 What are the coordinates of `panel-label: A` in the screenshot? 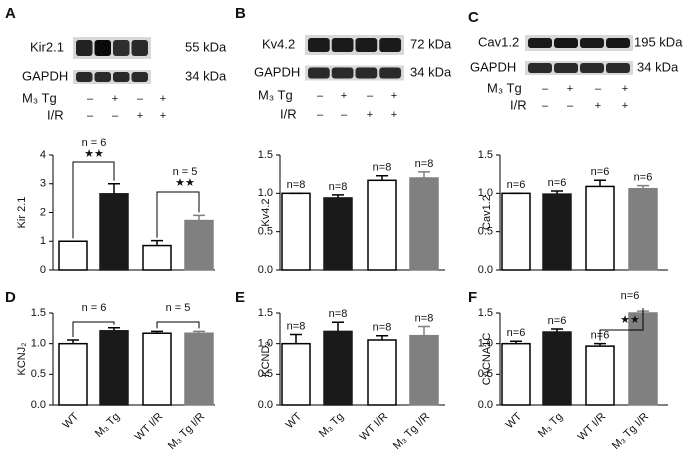 It's located at (10, 13).